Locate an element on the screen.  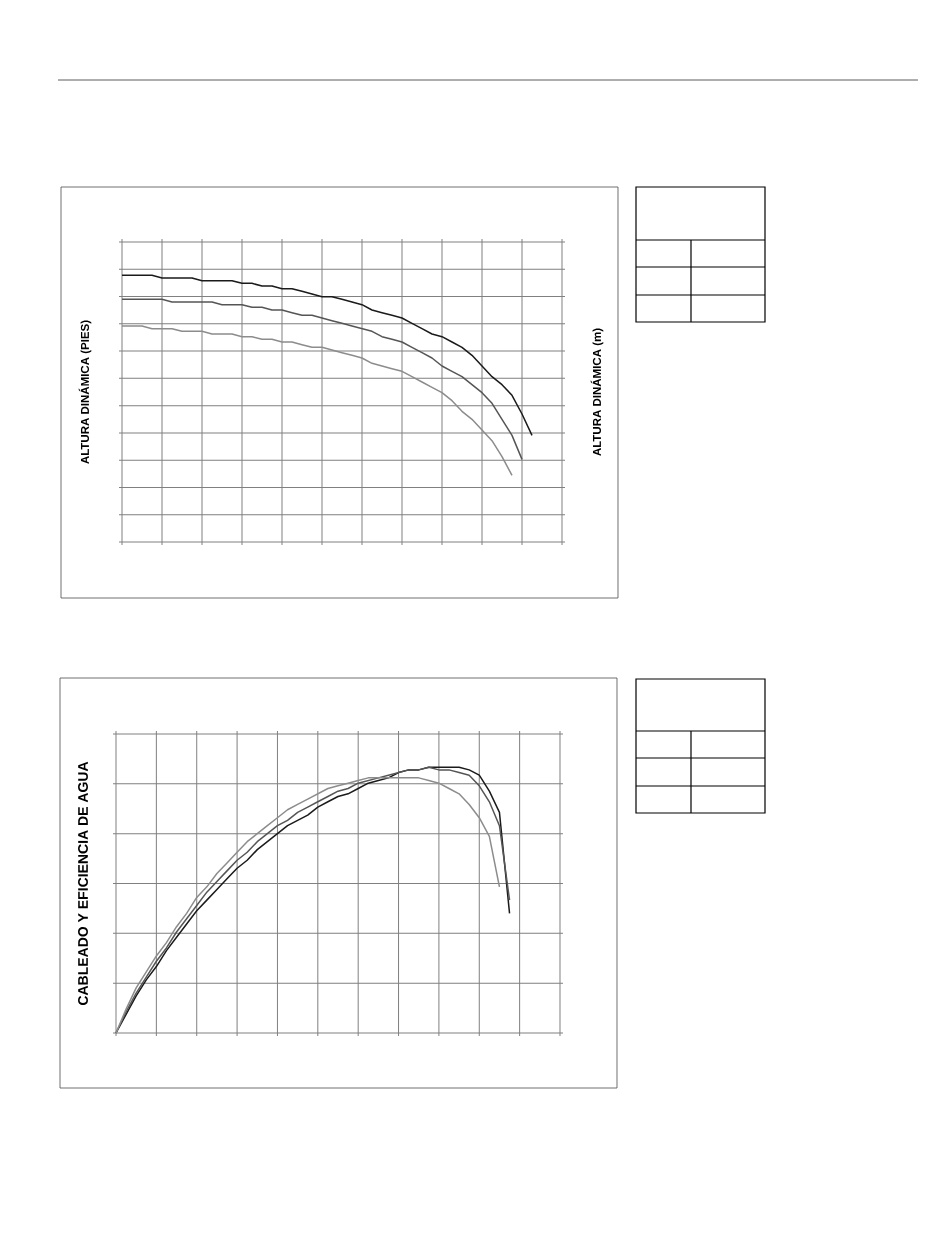
y2-axis-title: ALTURA DINÁMICA (m) is located at coordinates (597, 392).